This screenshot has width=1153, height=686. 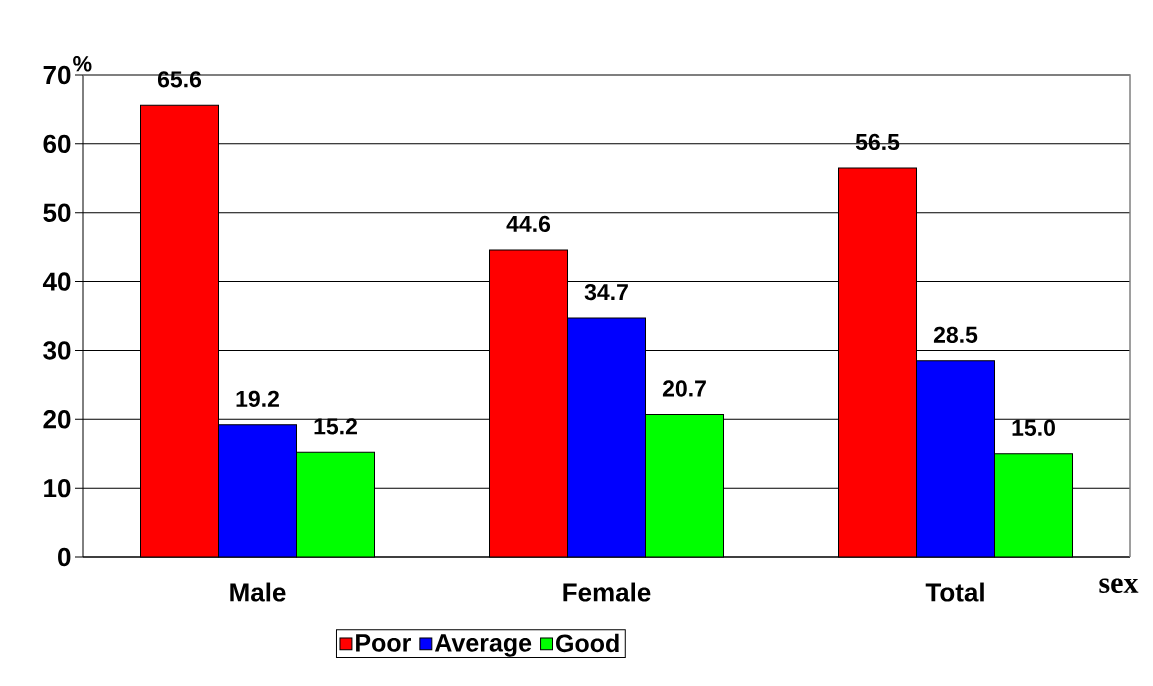 What do you see at coordinates (1033, 427) in the screenshot?
I see `data-label: 15.0` at bounding box center [1033, 427].